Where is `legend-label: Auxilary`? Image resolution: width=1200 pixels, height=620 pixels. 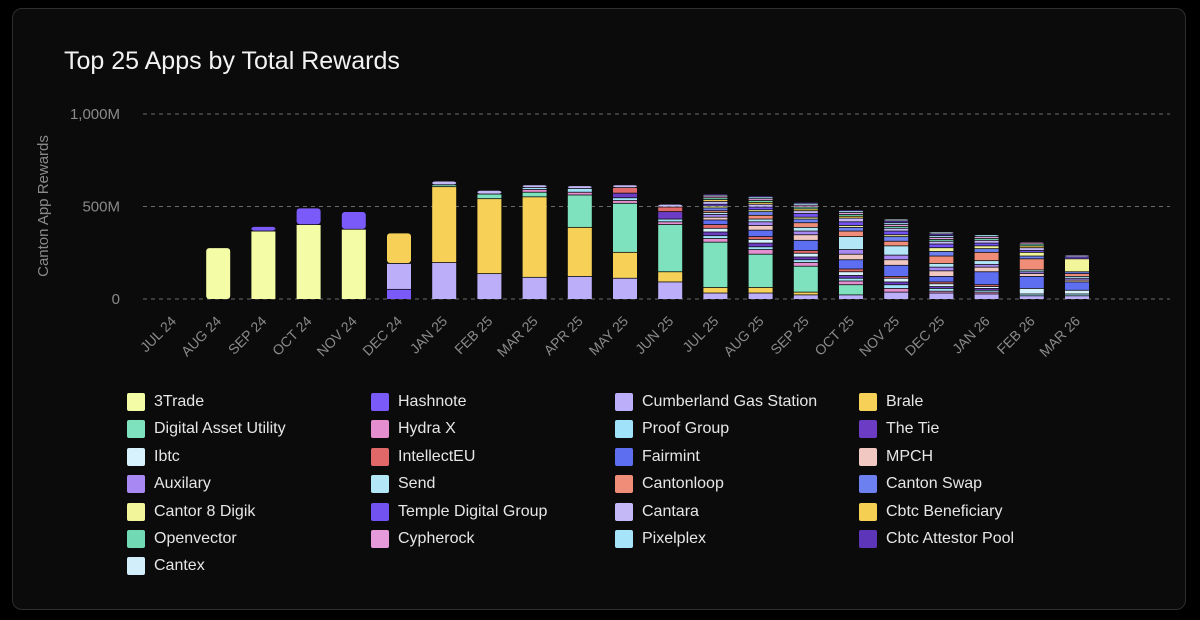 legend-label: Auxilary is located at coordinates (182, 484).